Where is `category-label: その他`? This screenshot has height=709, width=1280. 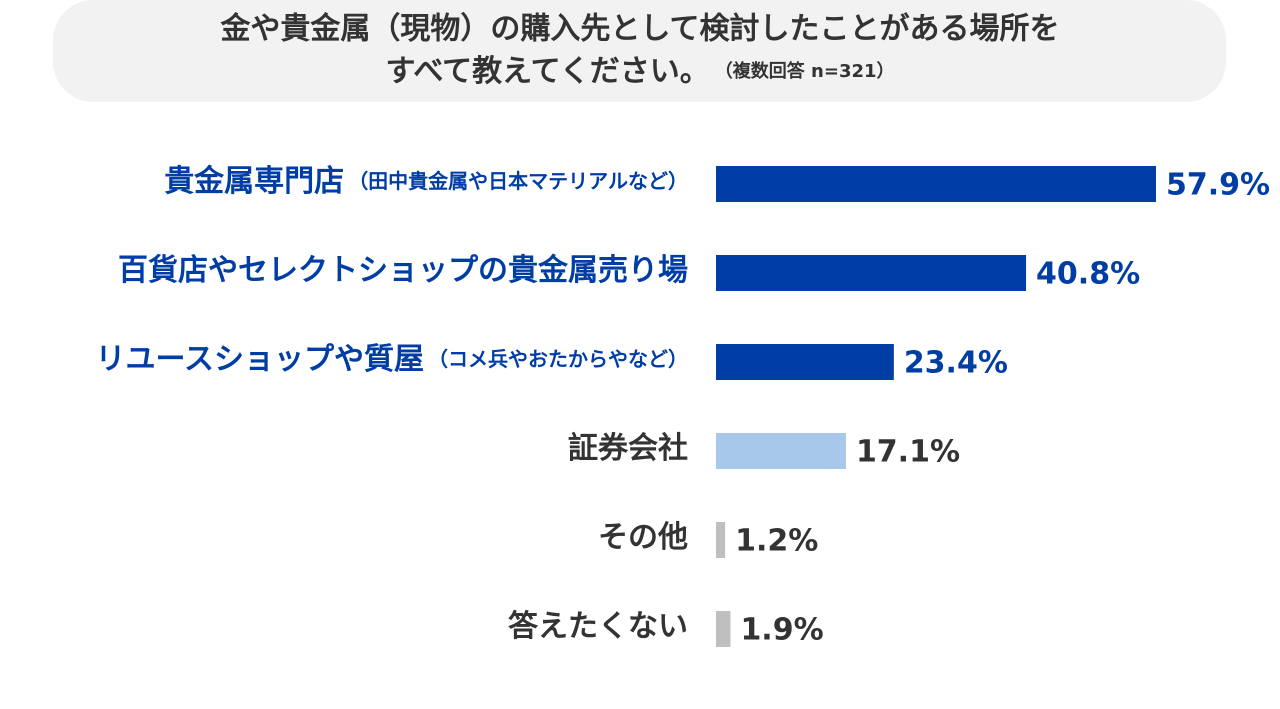 category-label: その他 is located at coordinates (643, 537).